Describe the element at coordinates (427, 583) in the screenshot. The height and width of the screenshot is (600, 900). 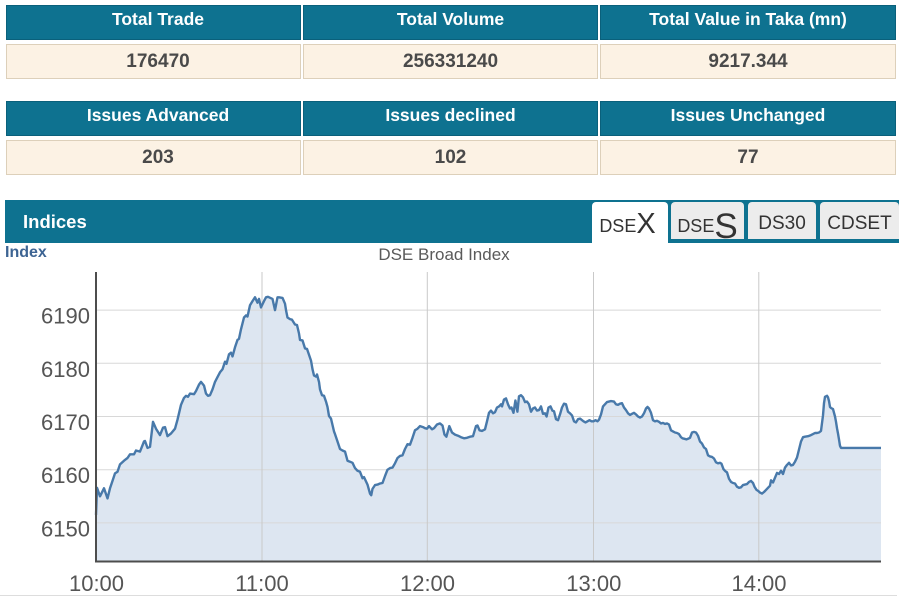
I see `svg-text: 12:00` at that location.